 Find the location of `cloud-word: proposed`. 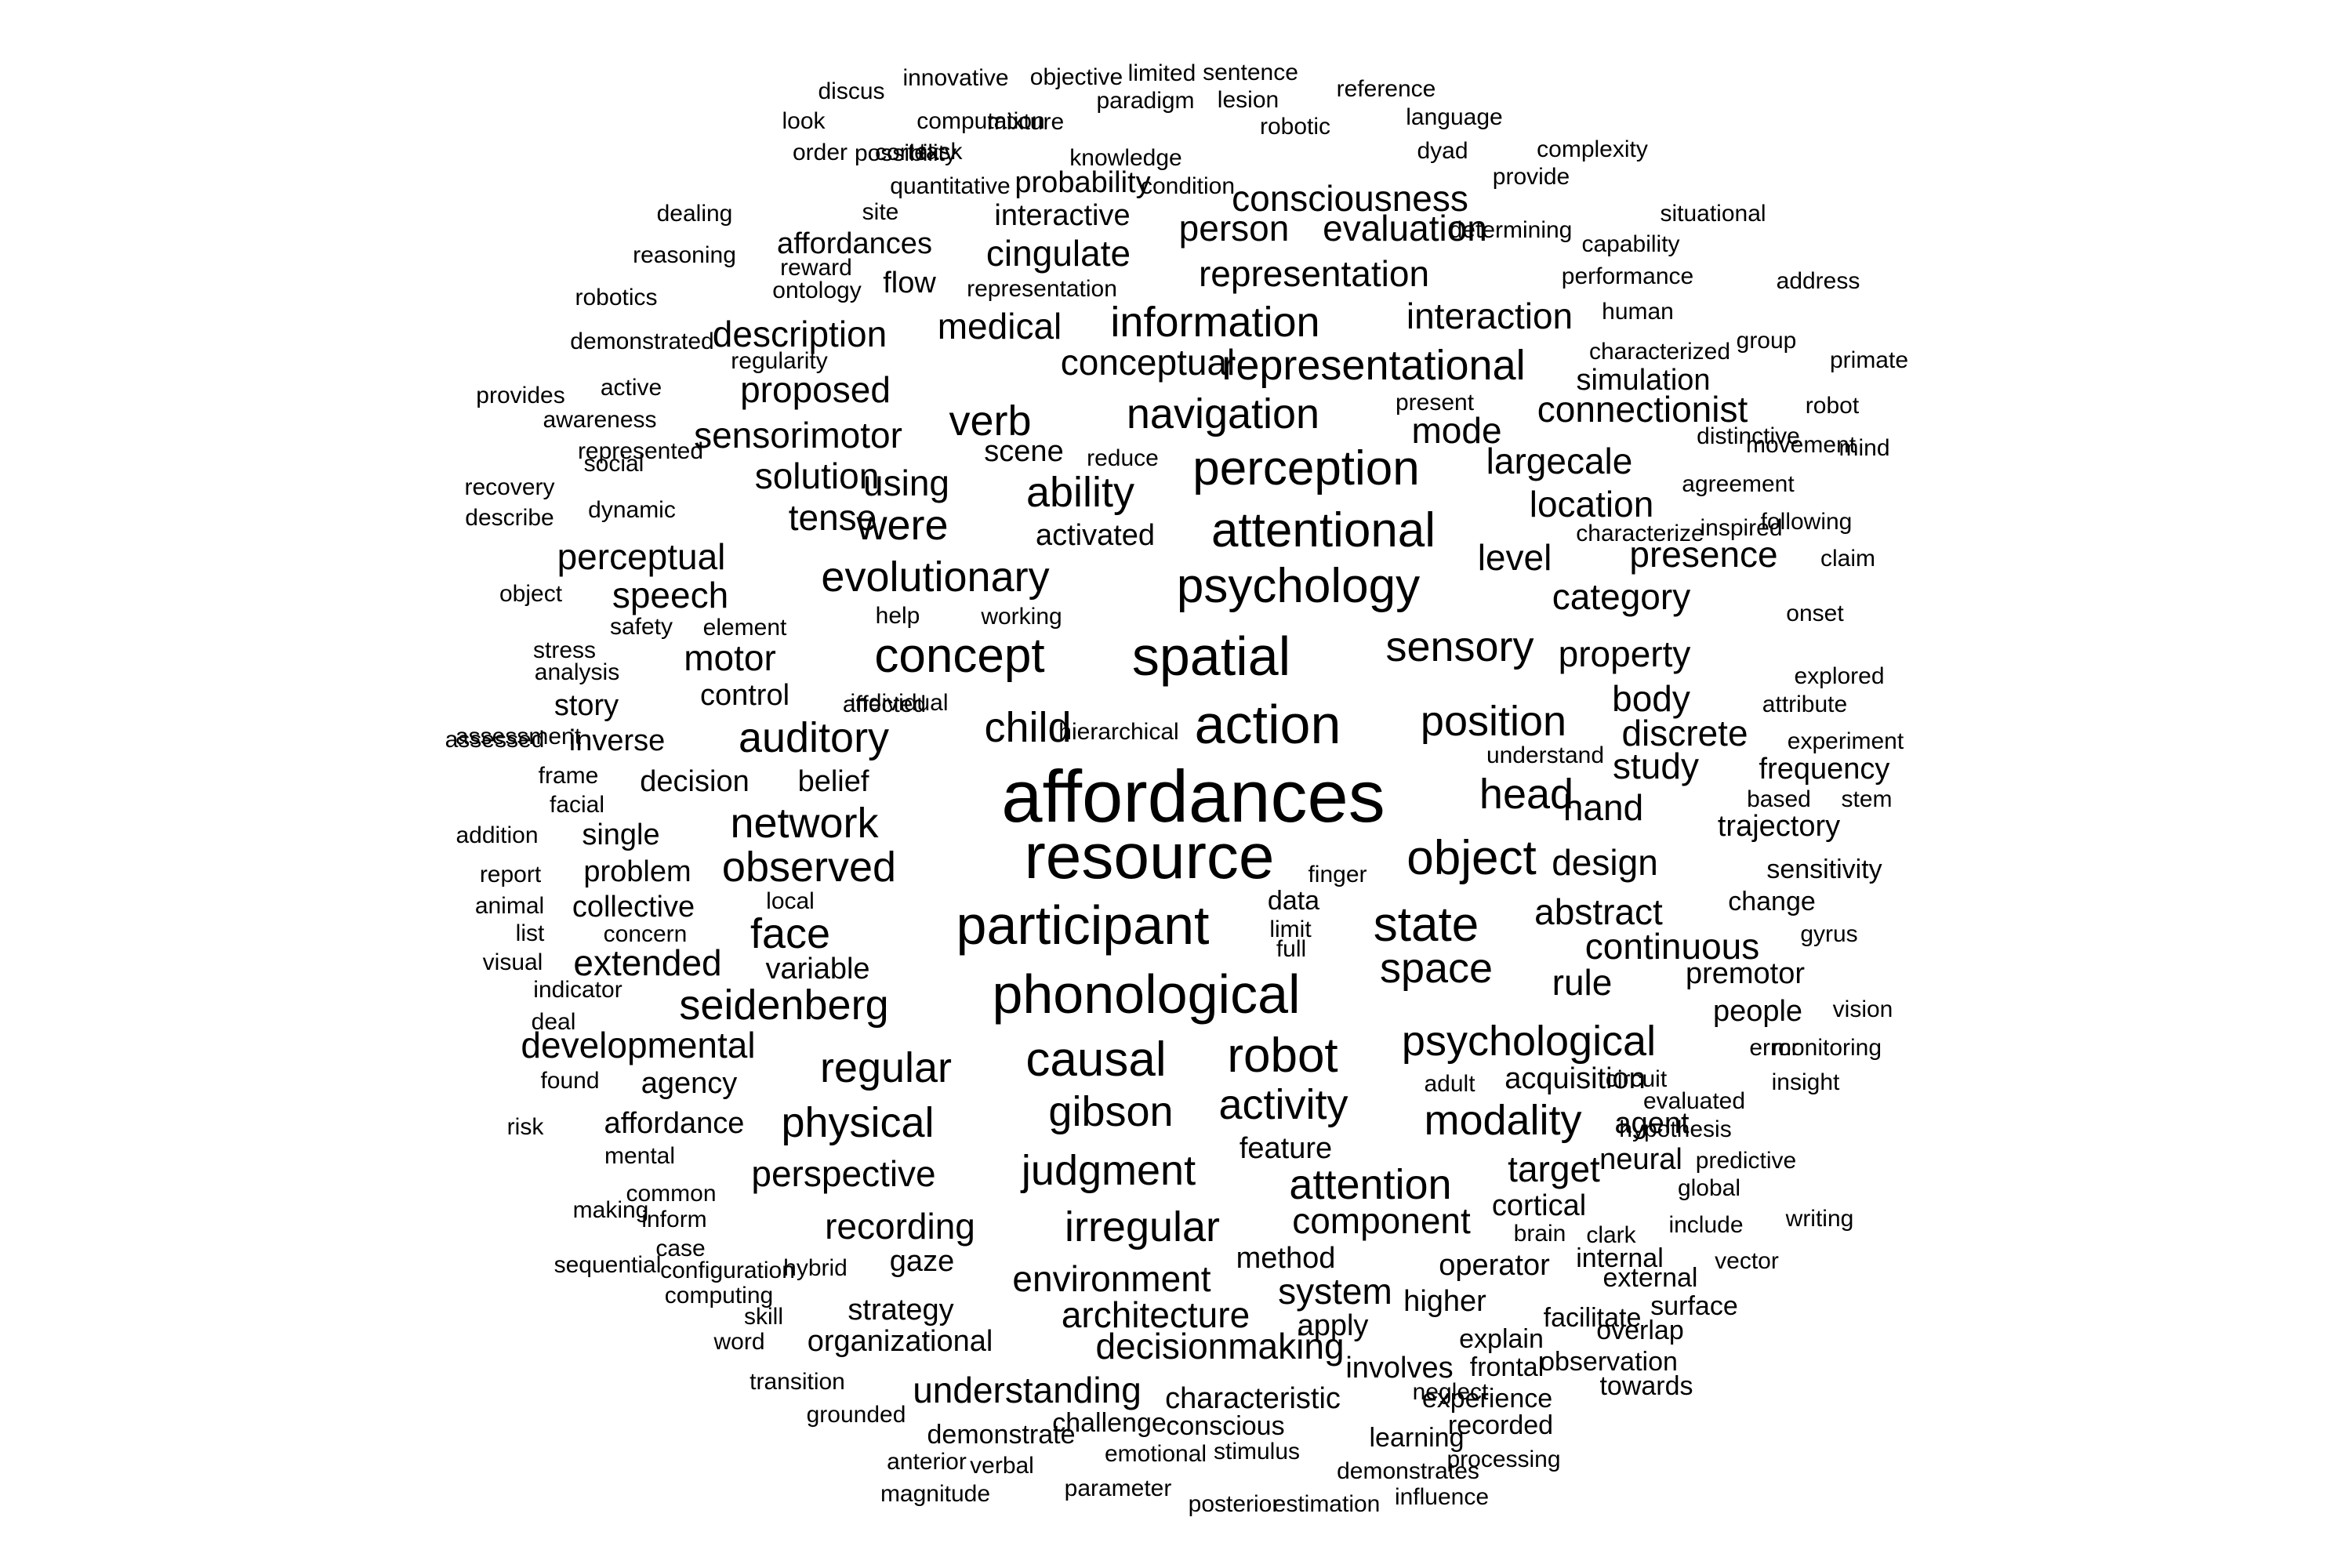

cloud-word: proposed is located at coordinates (815, 389).